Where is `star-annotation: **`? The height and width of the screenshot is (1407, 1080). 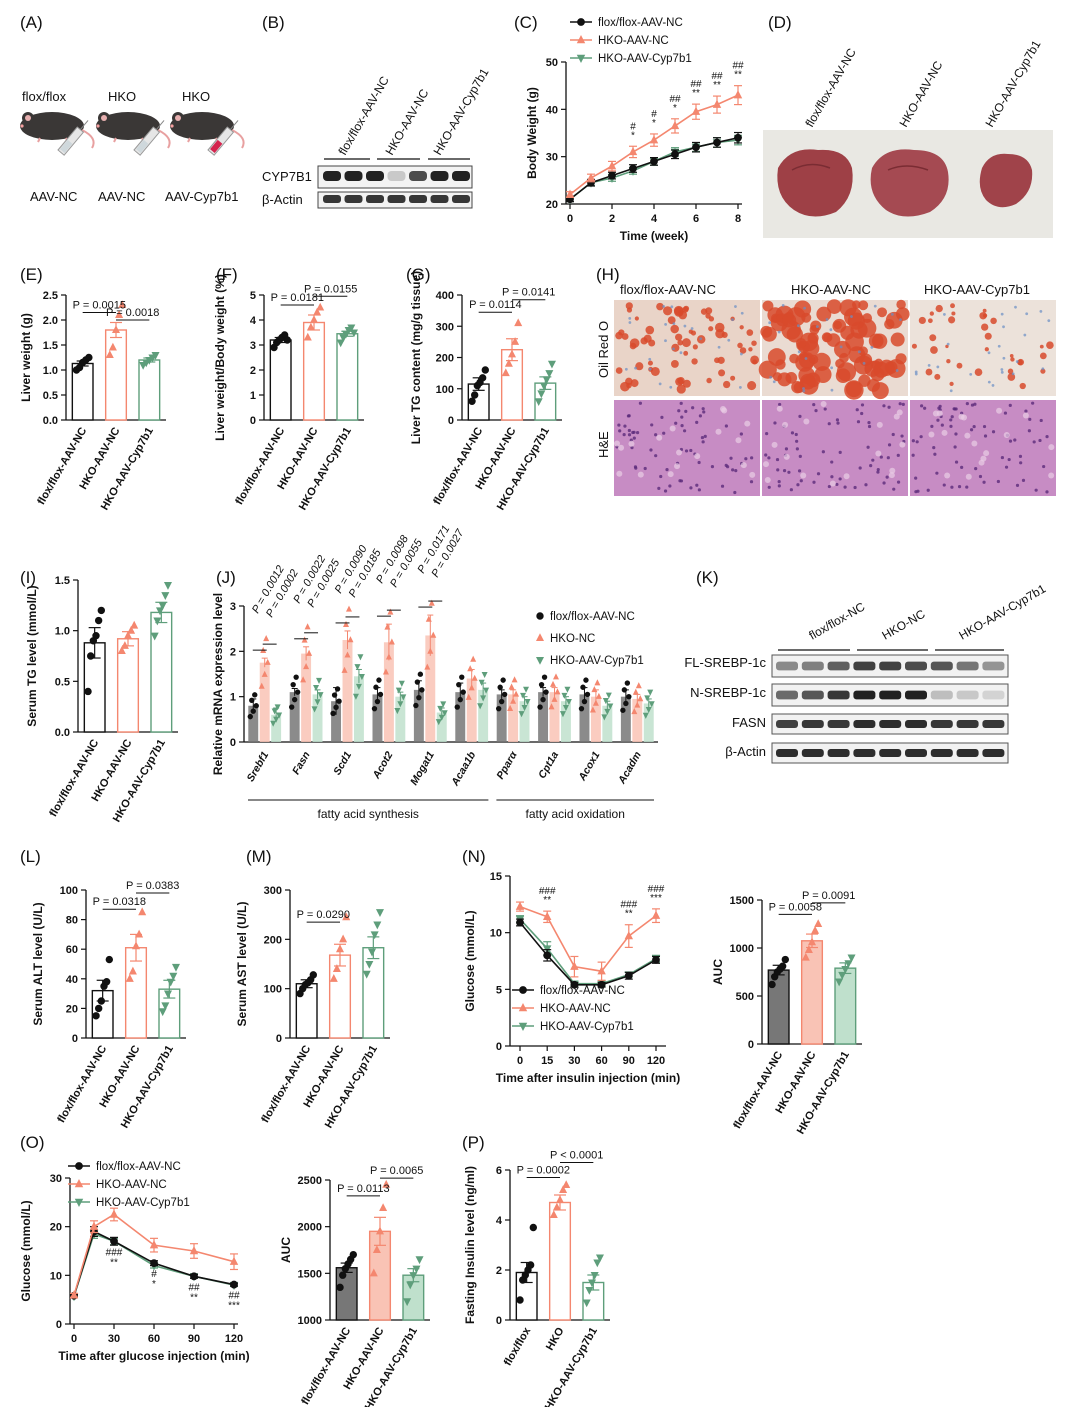
star-annotation: ** is located at coordinates (194, 1297).